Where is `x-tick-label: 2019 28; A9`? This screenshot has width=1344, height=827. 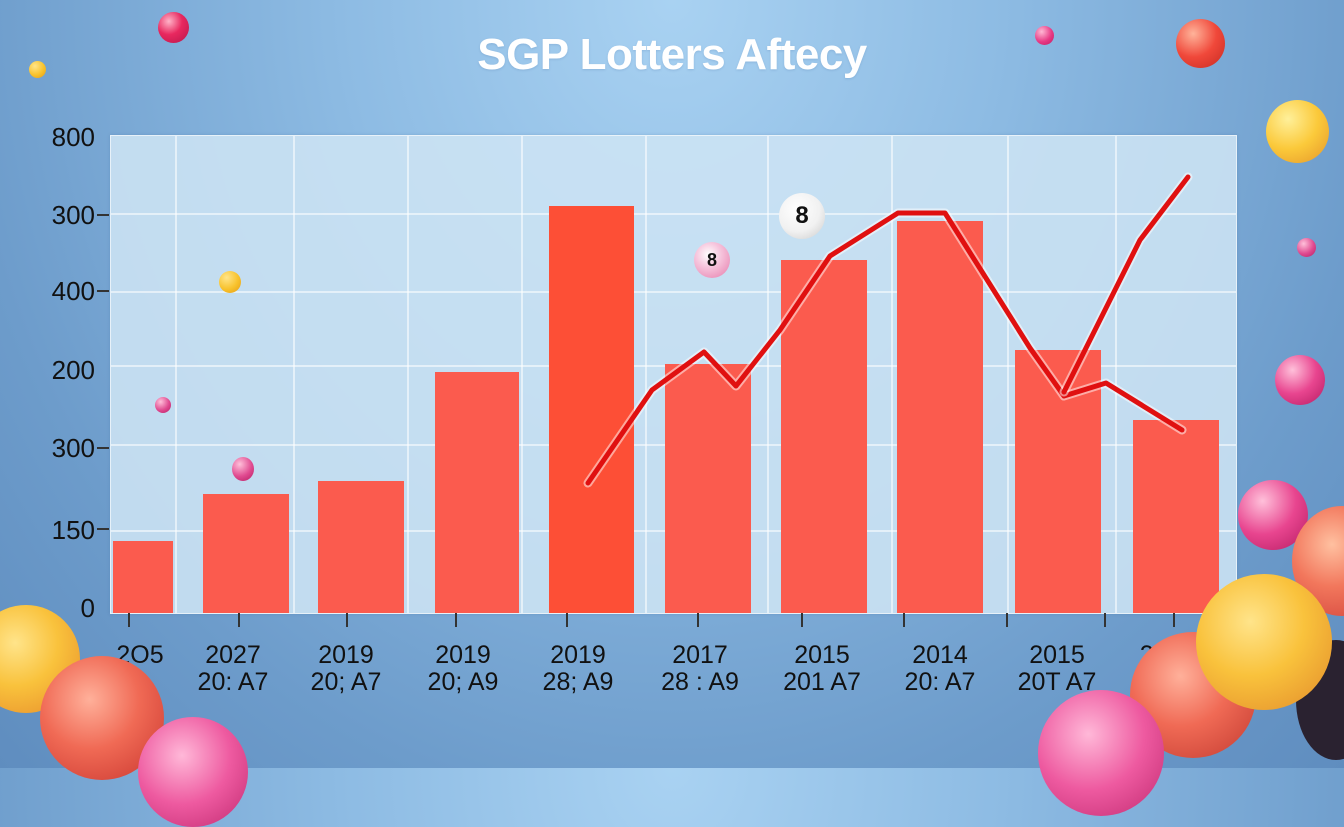
x-tick-label: 2019 28; A9 is located at coordinates (578, 668).